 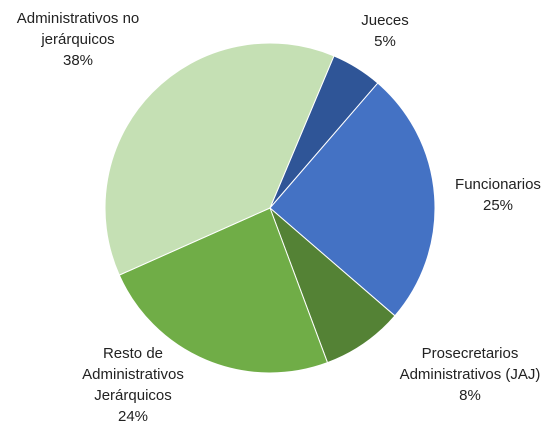 What do you see at coordinates (223, 290) in the screenshot?
I see `pie-slice` at bounding box center [223, 290].